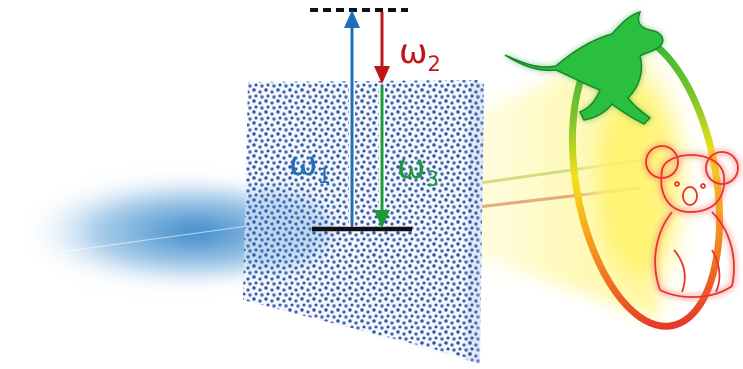  I want to click on pump-beam, so click(160, 232).